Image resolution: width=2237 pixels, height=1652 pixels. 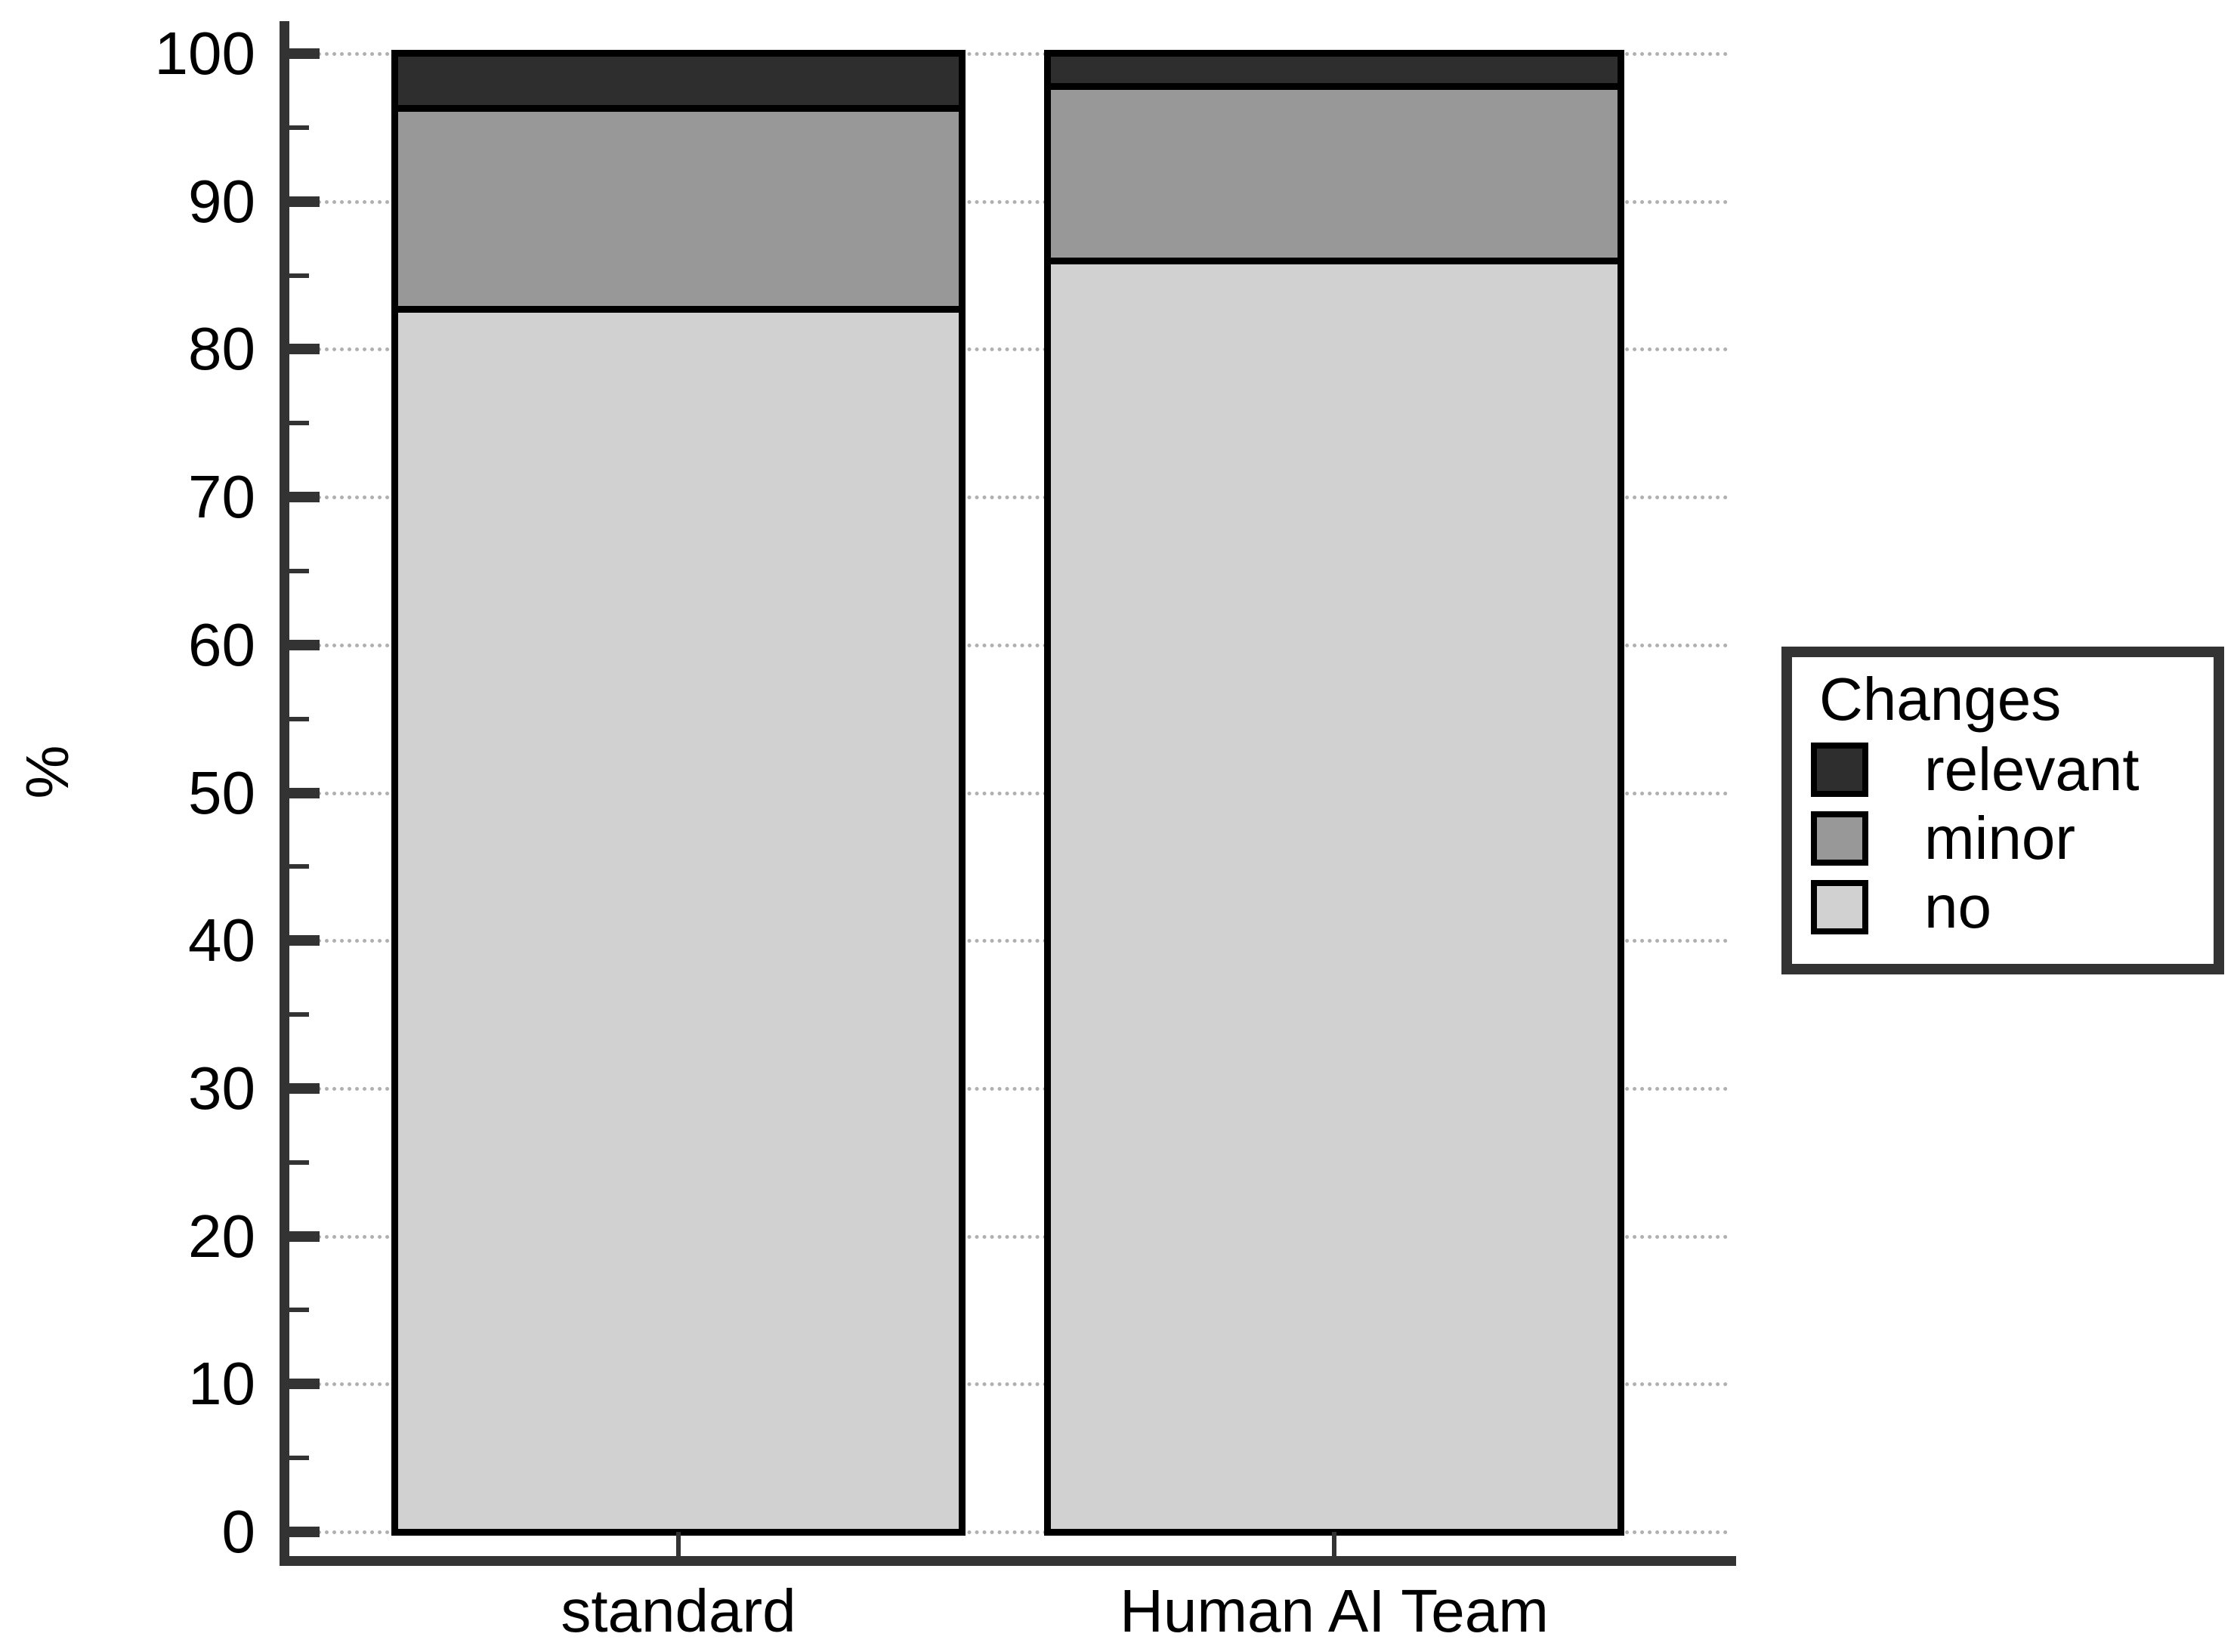 I want to click on x-tick-label-2: Human AI Team, so click(x=1334, y=1610).